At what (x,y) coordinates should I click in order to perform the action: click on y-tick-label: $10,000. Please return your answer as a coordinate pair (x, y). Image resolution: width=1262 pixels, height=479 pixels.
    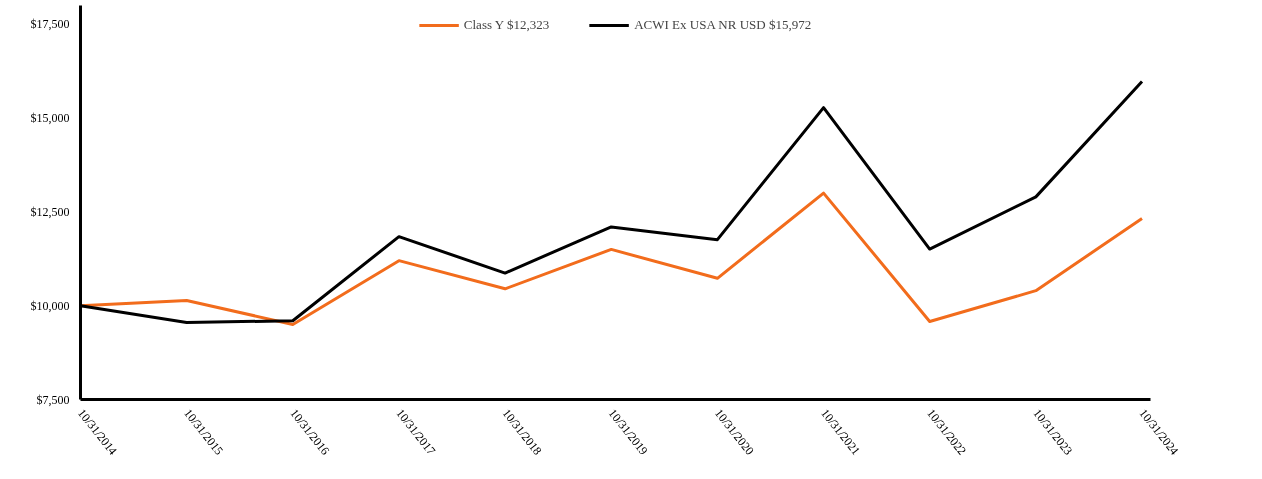
    Looking at the image, I should click on (50, 305).